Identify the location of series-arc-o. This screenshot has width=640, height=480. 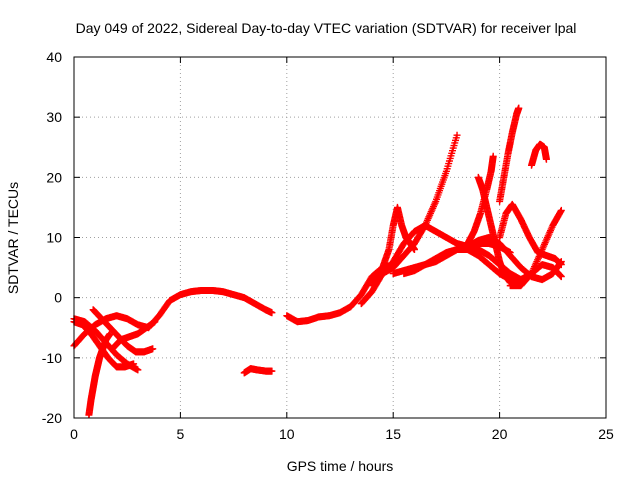
(494, 230).